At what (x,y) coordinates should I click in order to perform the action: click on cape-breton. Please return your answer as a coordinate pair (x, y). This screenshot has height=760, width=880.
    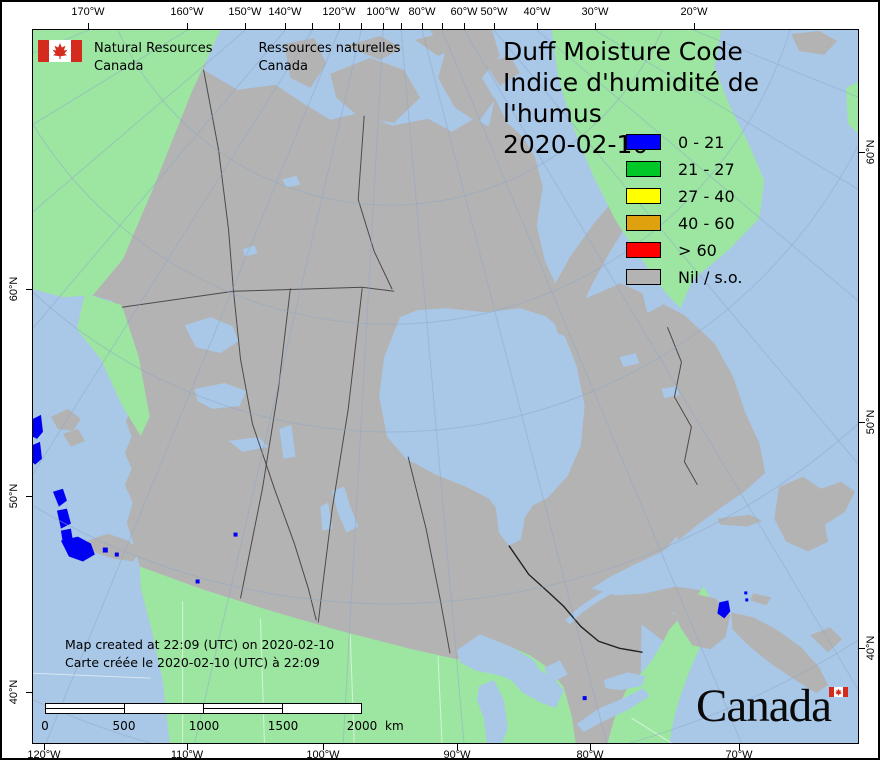
    Looking at the image, I should click on (826, 640).